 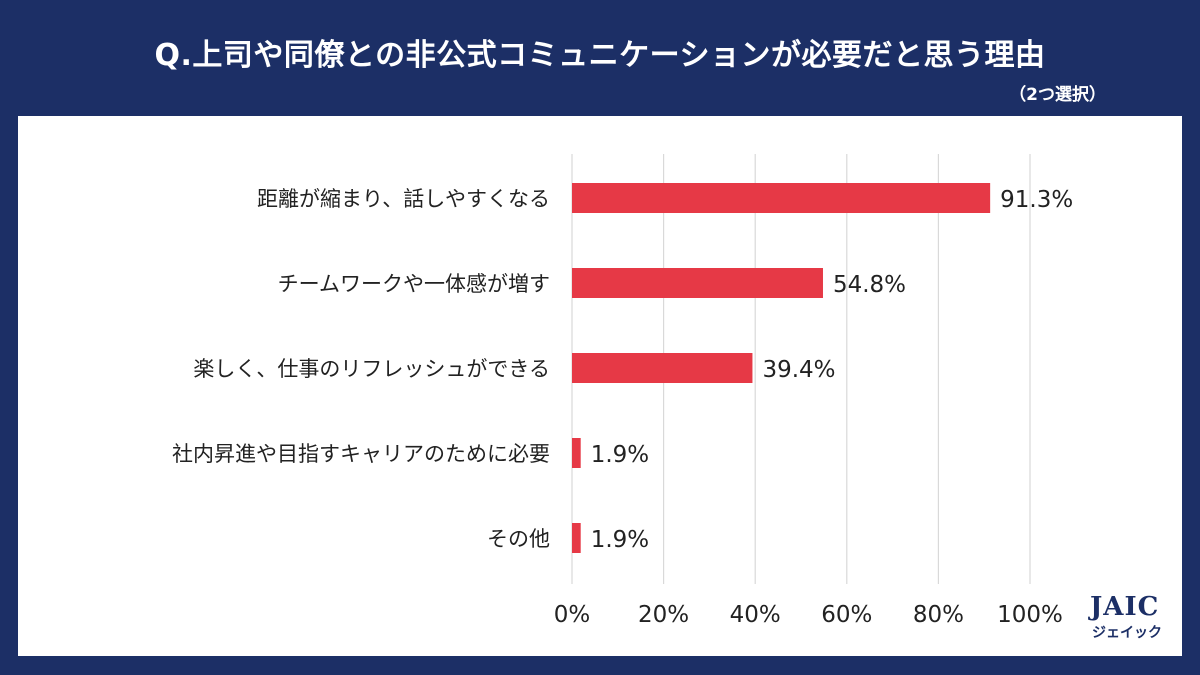 I want to click on category-label-2: 楽しく、仕事のリフレッシュができる, so click(x=371, y=369).